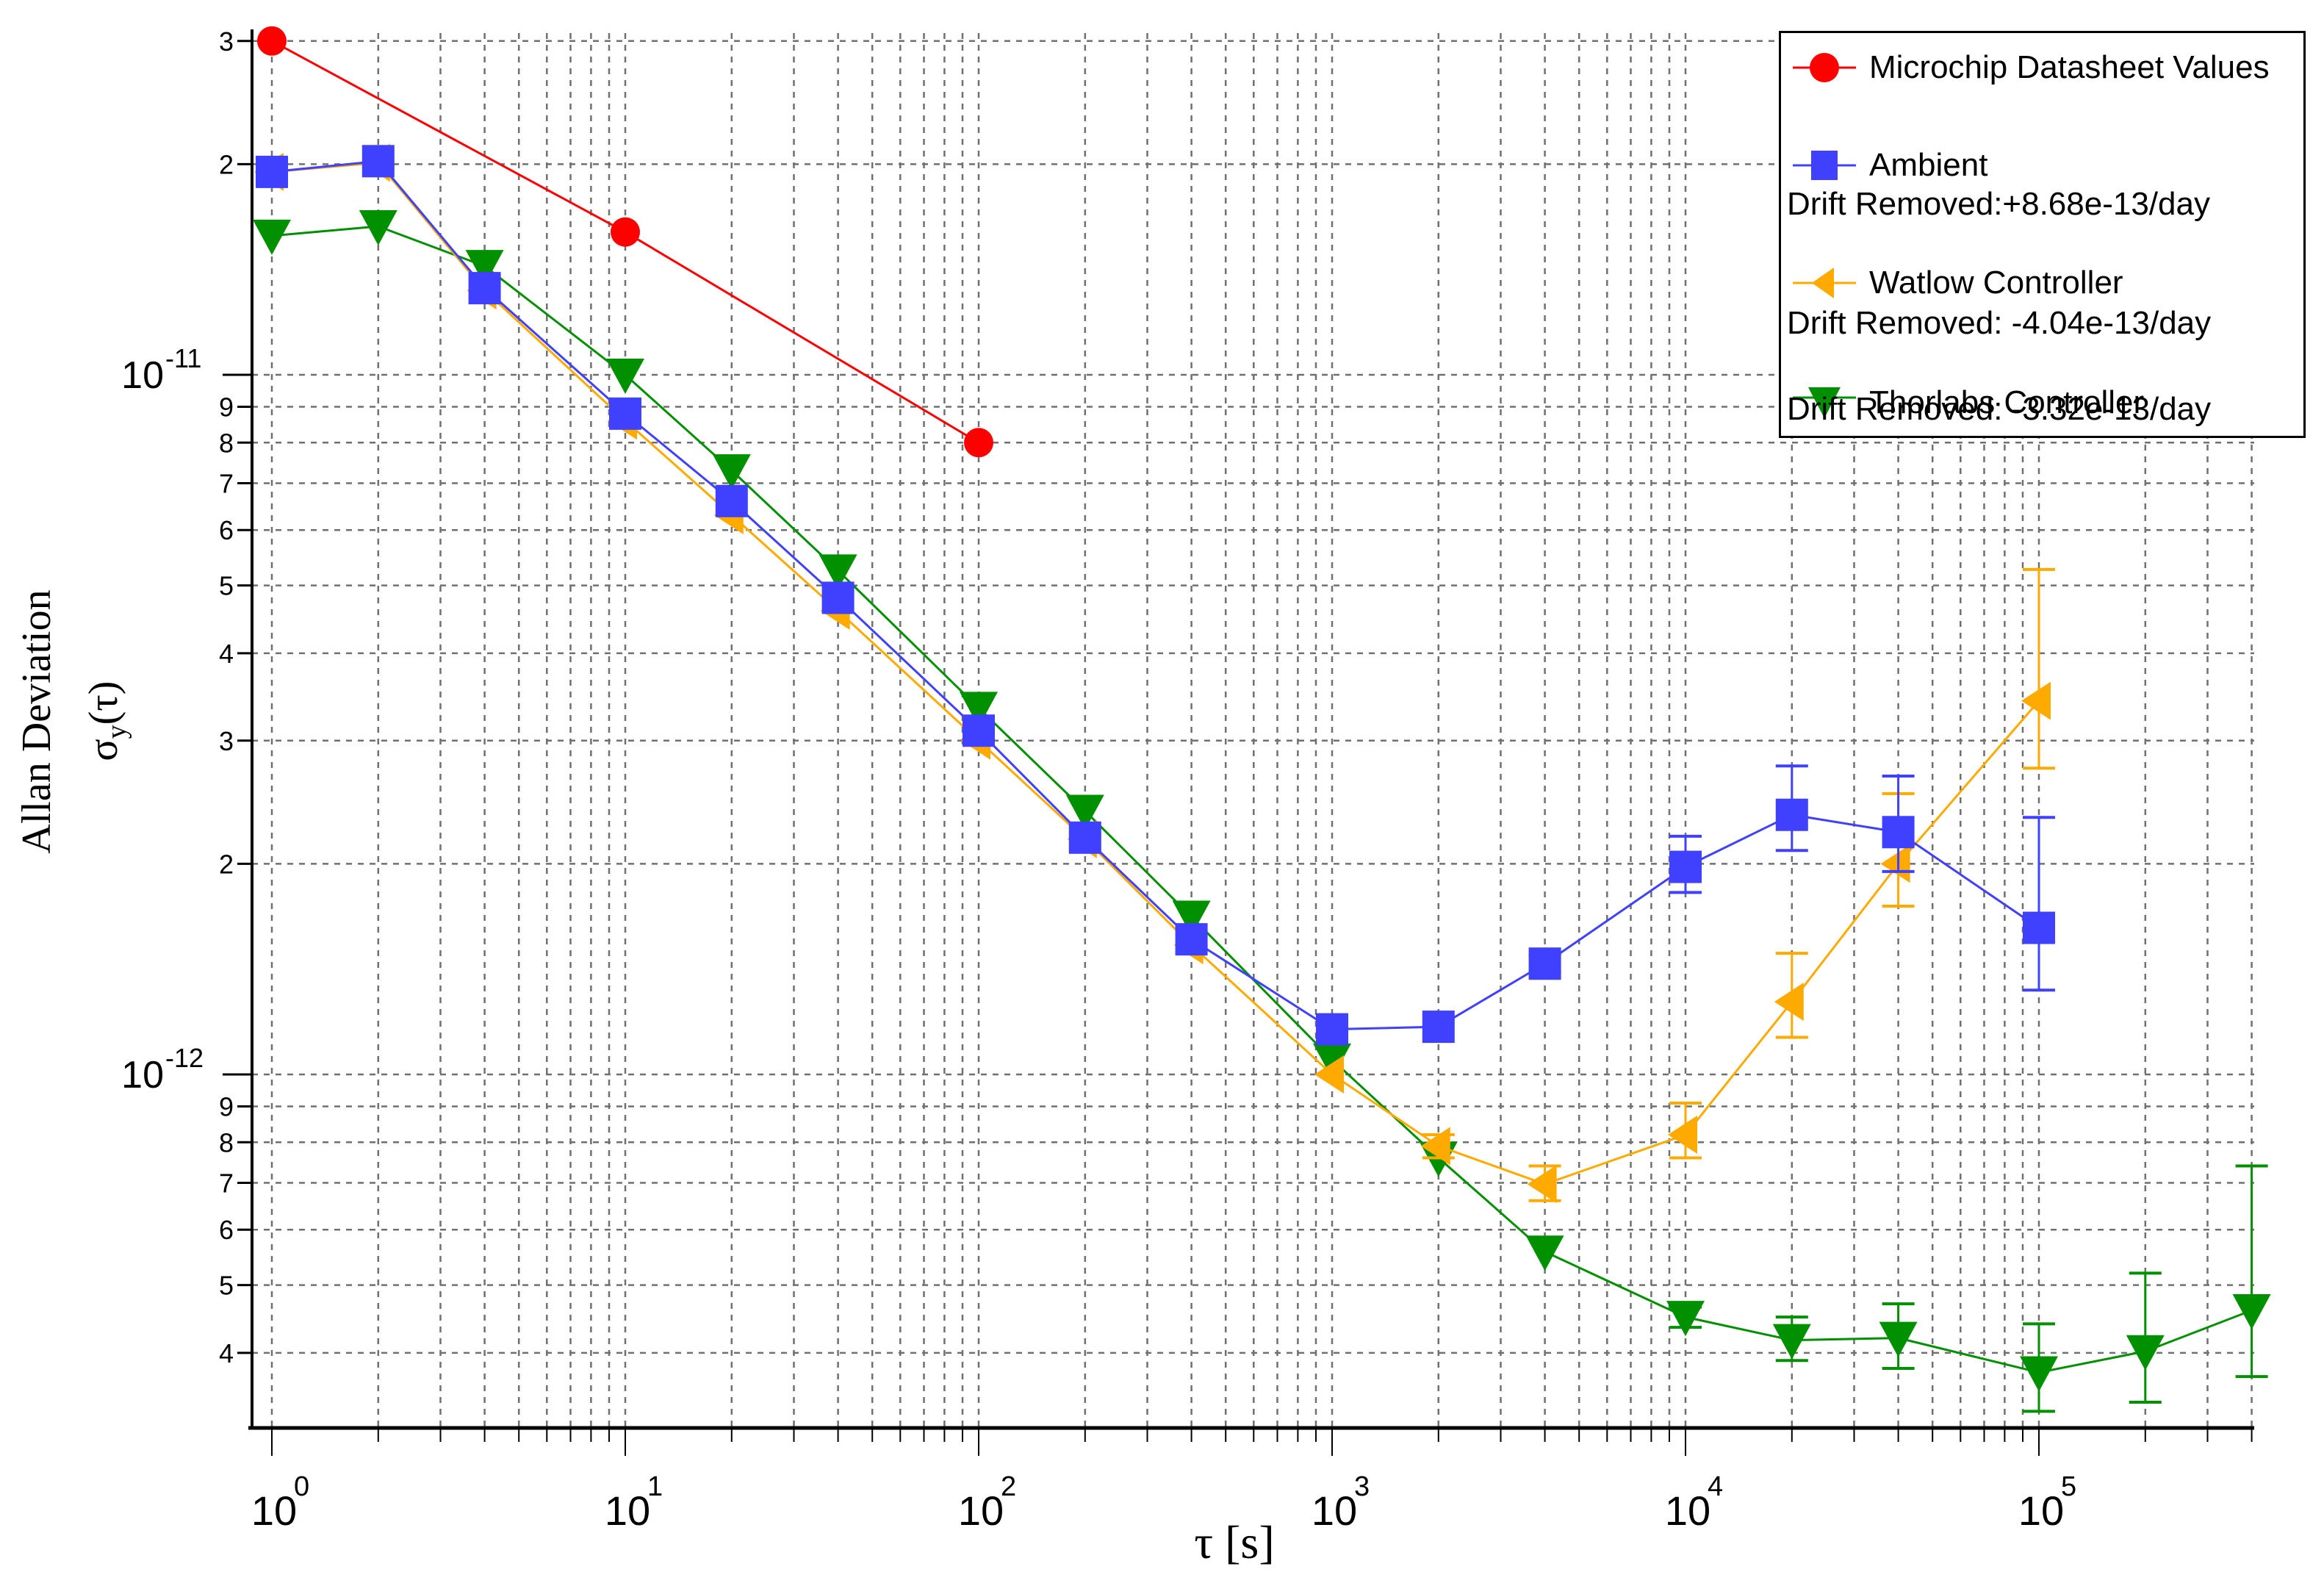 Image resolution: width=2324 pixels, height=1583 pixels. Describe the element at coordinates (1824, 403) in the screenshot. I see `green-down-triangle-marker-icon` at that location.